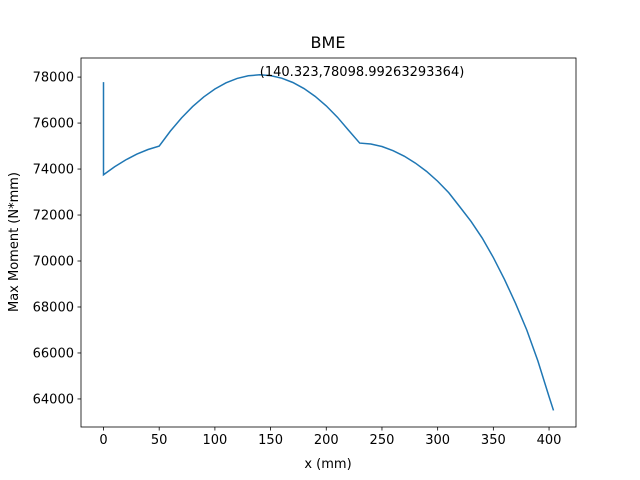 Image resolution: width=640 pixels, height=480 pixels. What do you see at coordinates (53, 262) in the screenshot?
I see `y-tick-label: 70000` at bounding box center [53, 262].